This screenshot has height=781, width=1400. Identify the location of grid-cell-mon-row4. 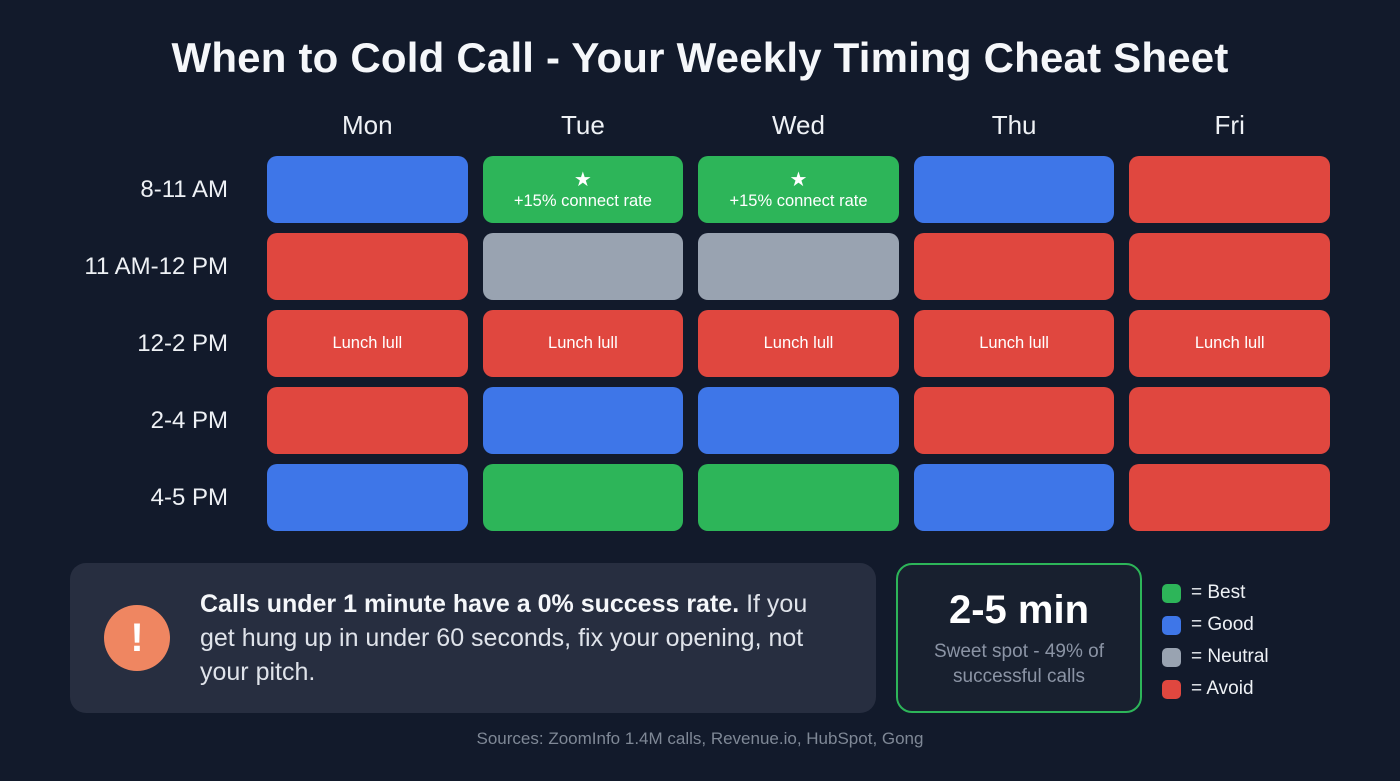
(367, 497).